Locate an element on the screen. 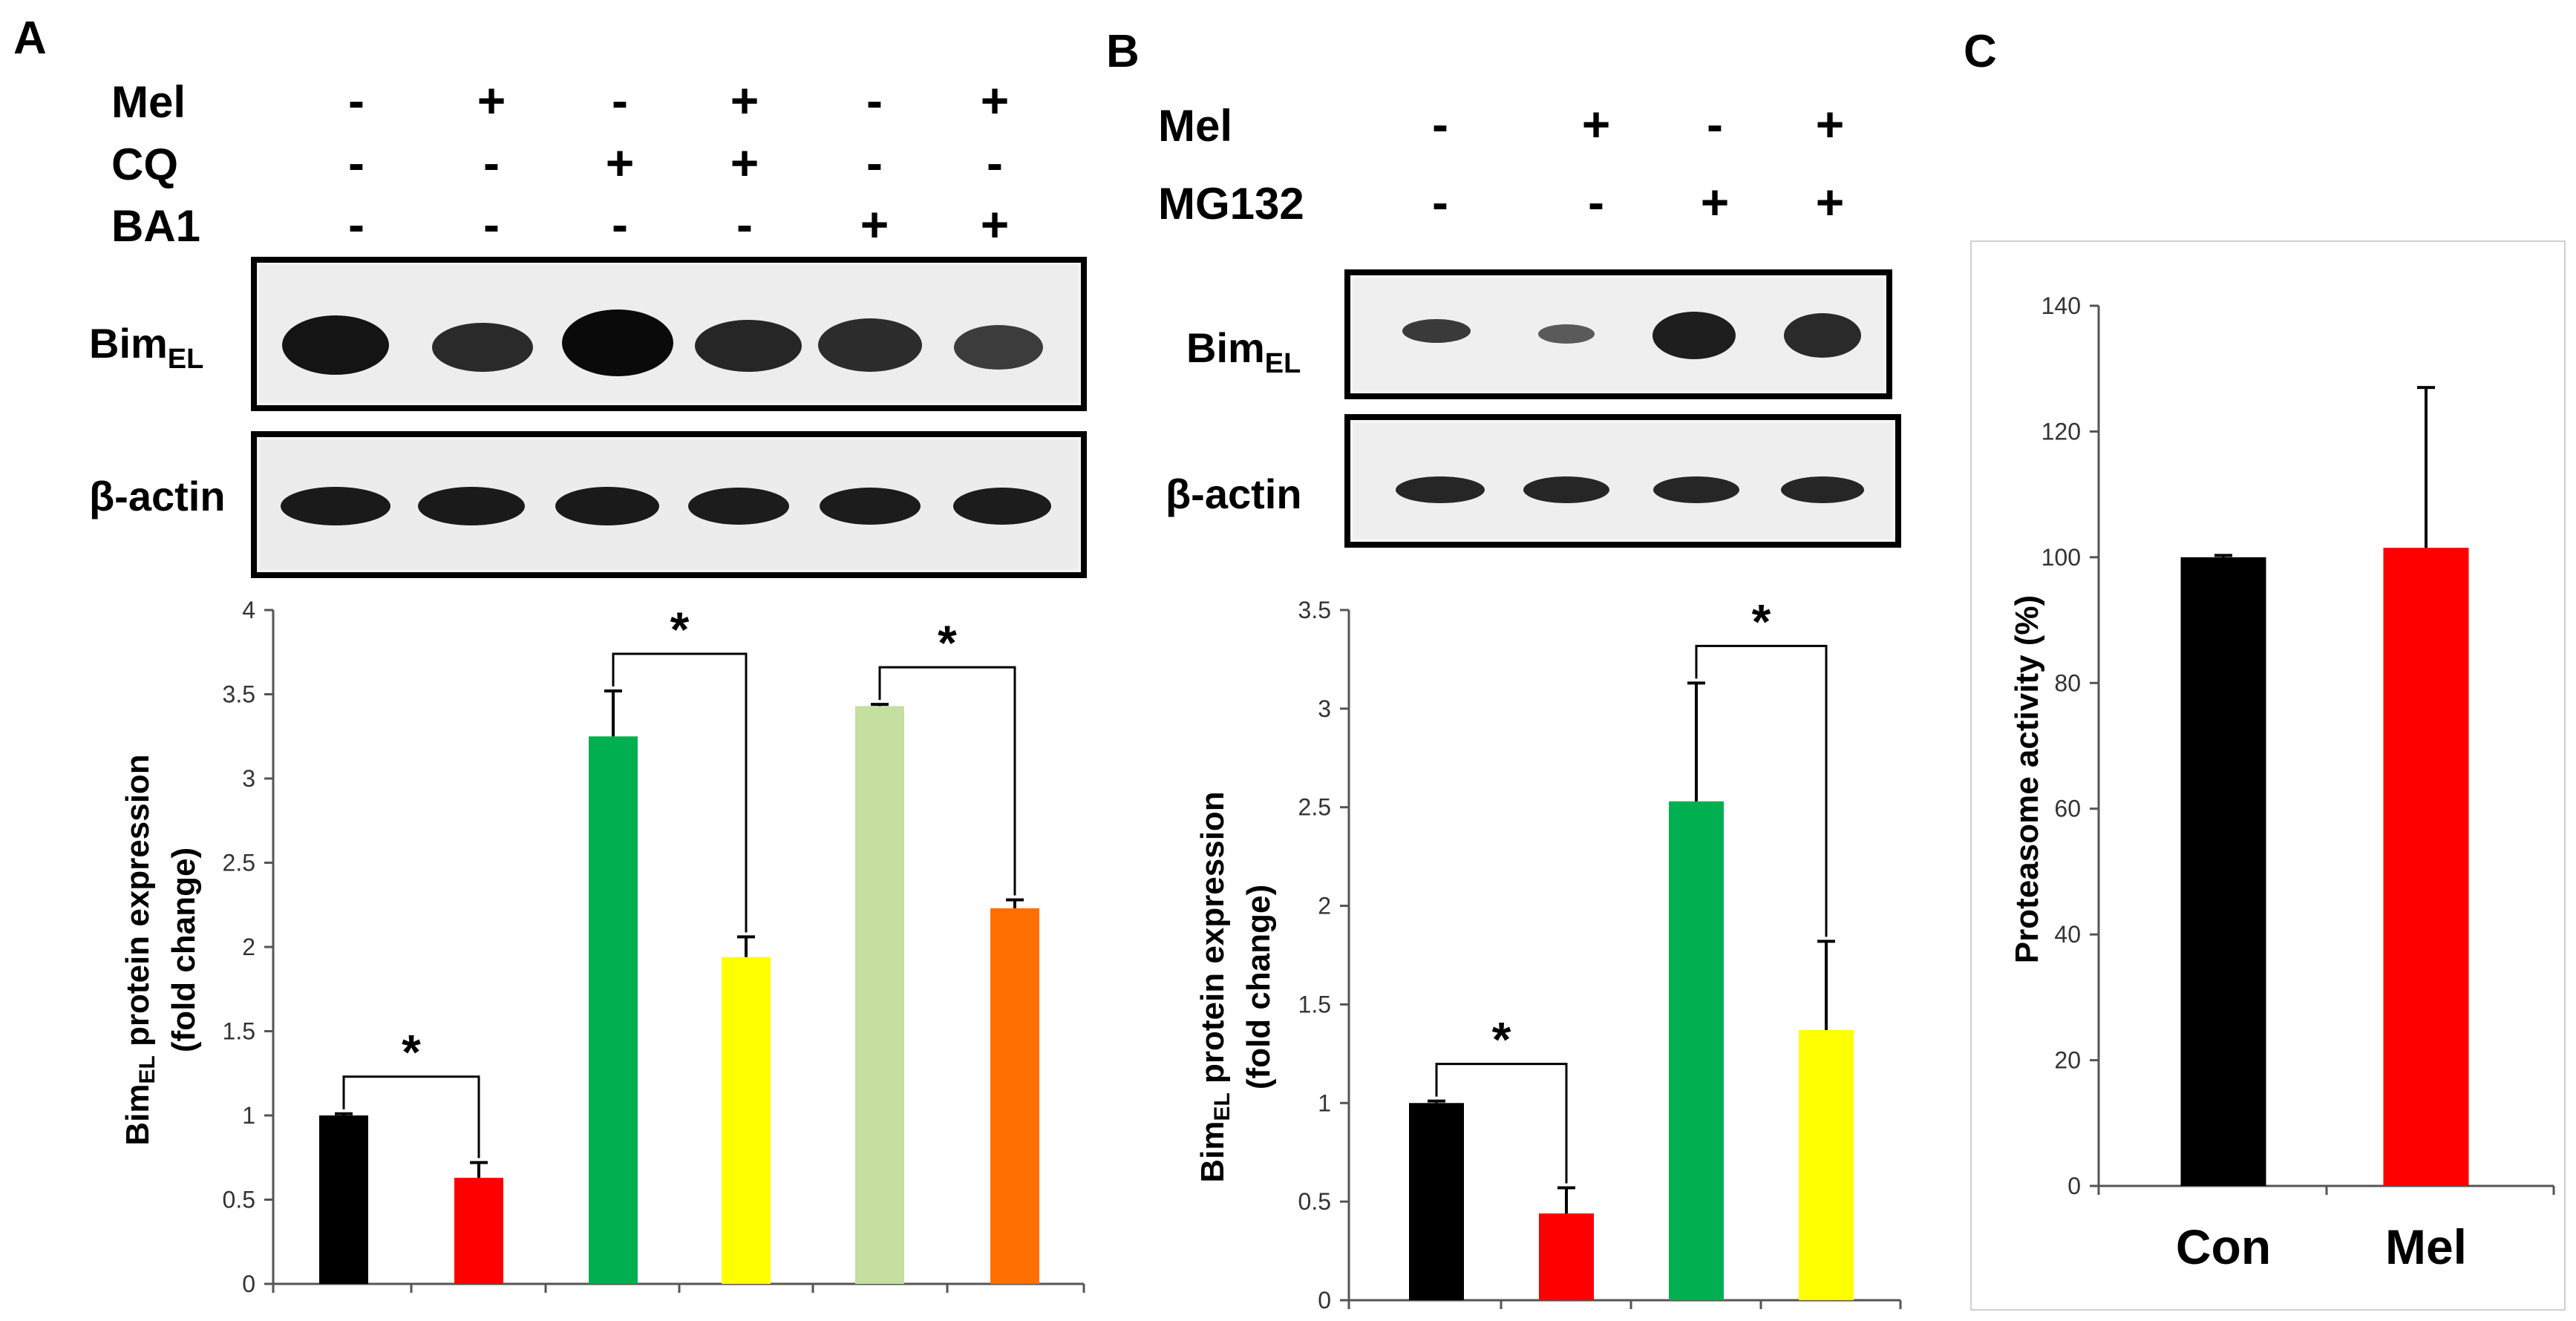 The height and width of the screenshot is (1321, 2576). panel-b-y-tick-label: 0.5 is located at coordinates (1314, 1201).